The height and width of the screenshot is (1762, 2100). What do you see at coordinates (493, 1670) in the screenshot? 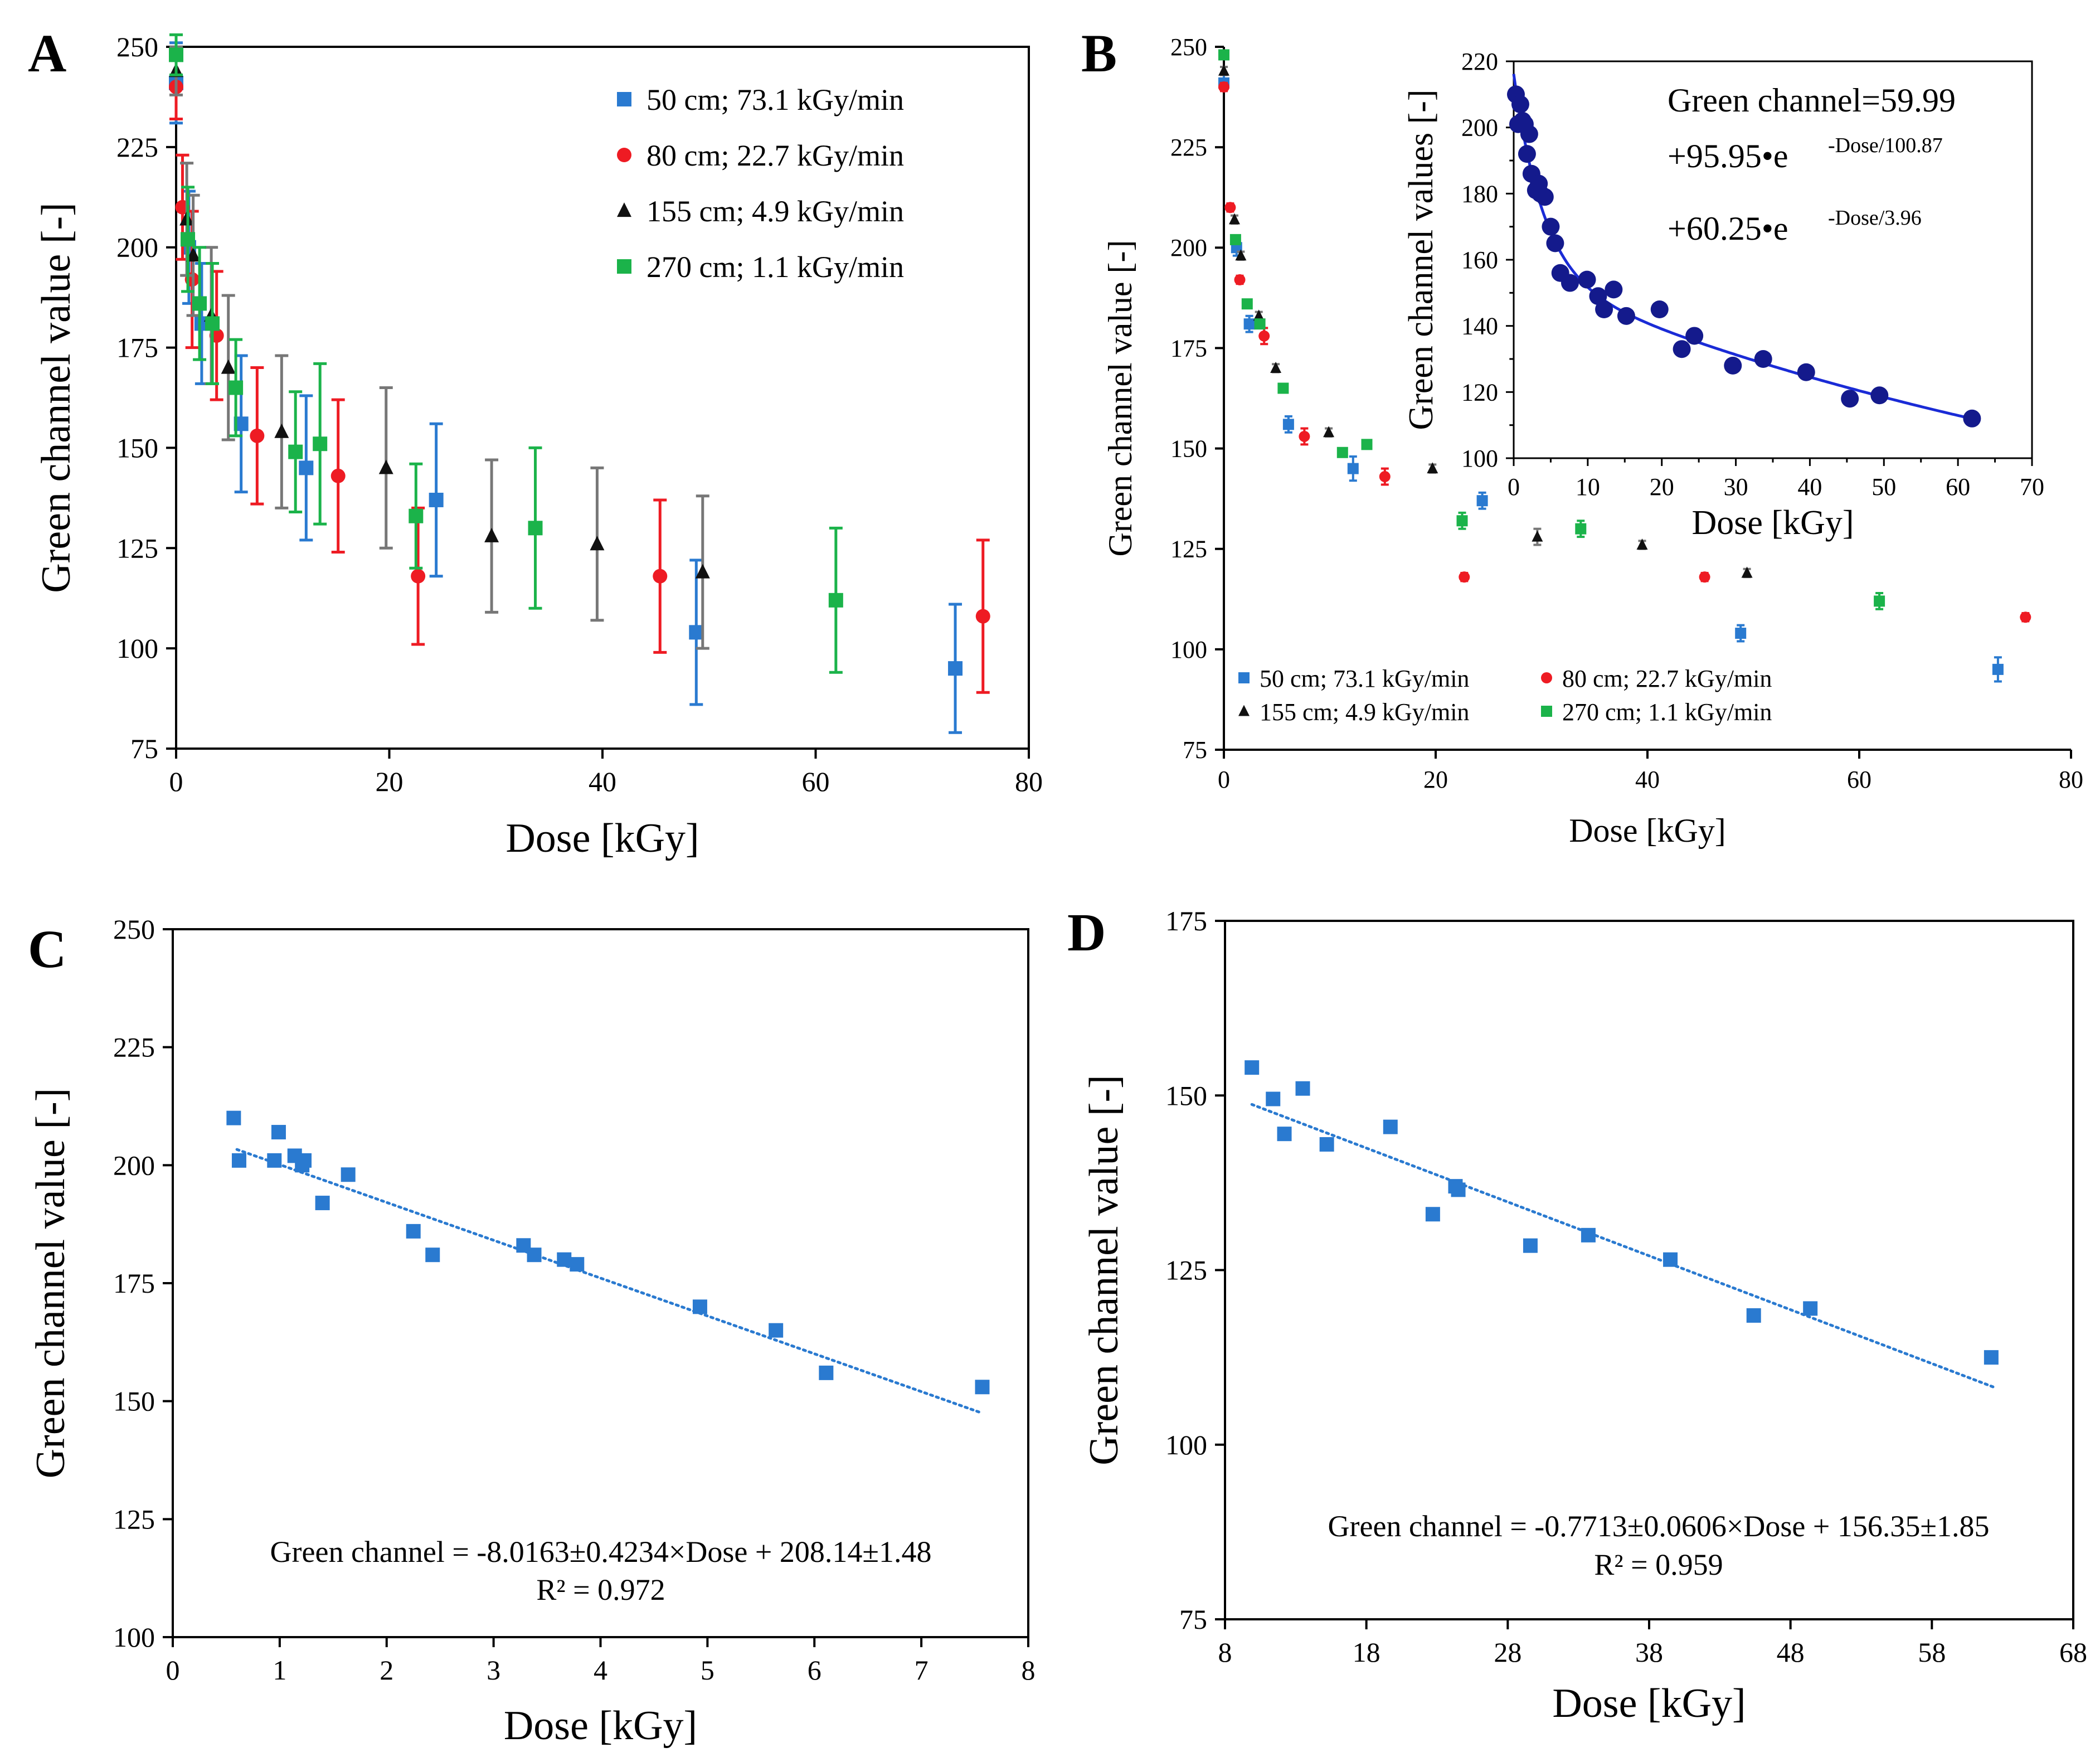
I see `x-tick-label: 3` at bounding box center [493, 1670].